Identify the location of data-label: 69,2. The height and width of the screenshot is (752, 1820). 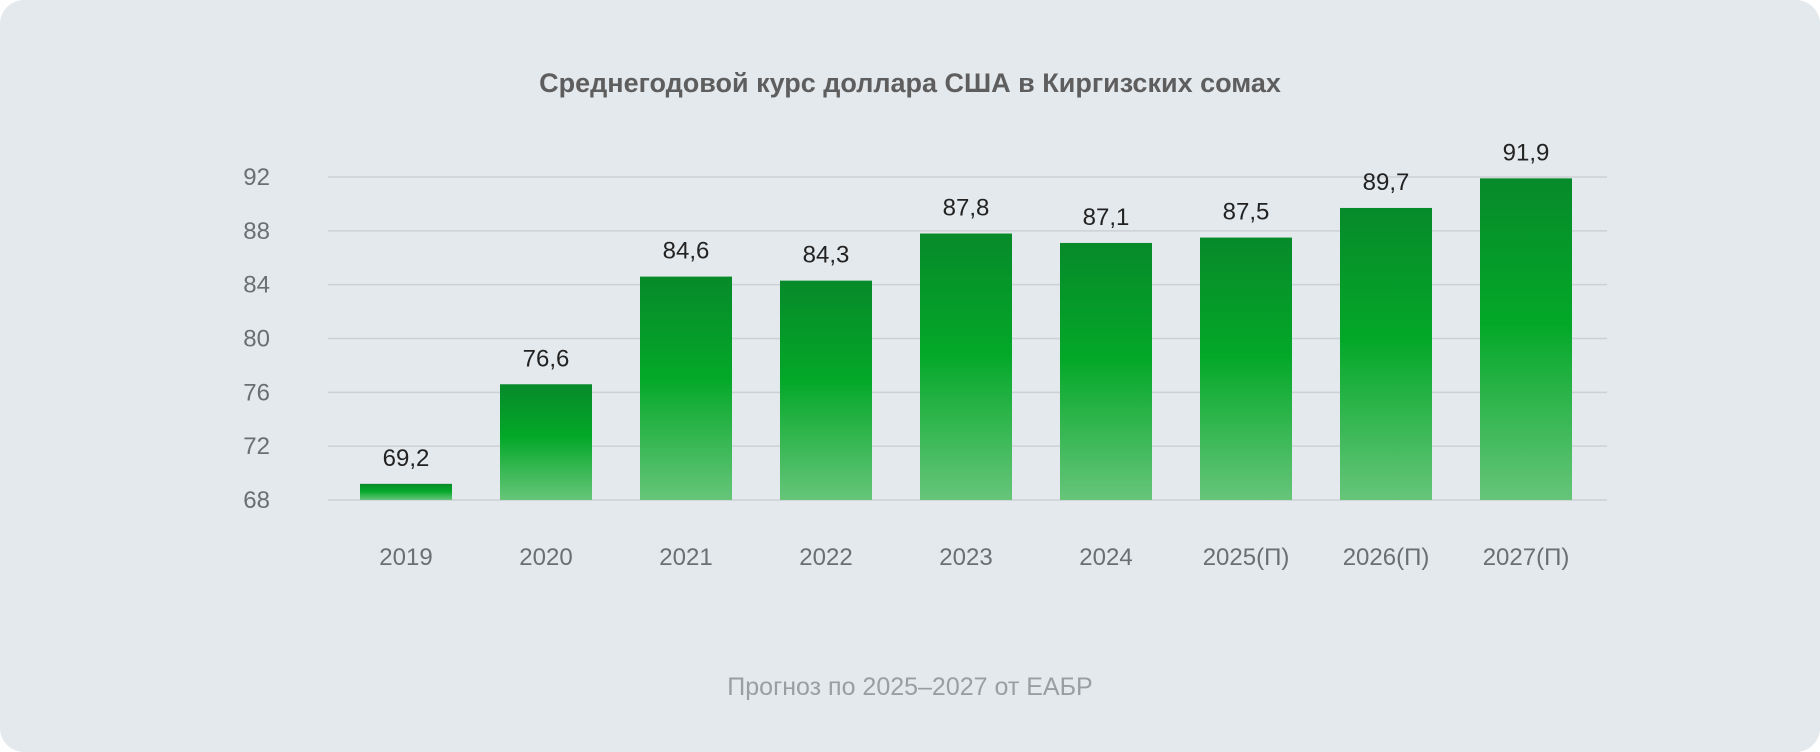
(406, 458).